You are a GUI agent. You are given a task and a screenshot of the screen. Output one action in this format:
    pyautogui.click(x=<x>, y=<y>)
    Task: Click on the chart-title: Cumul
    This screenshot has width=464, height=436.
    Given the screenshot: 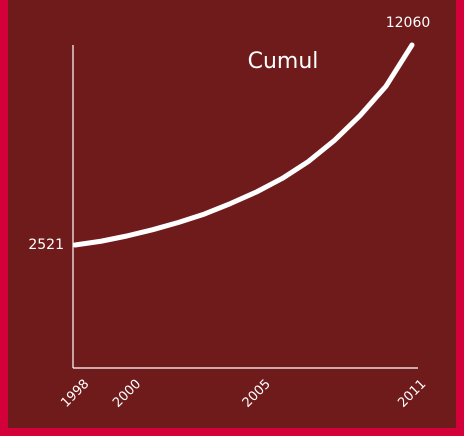 What is the action you would take?
    pyautogui.click(x=283, y=61)
    